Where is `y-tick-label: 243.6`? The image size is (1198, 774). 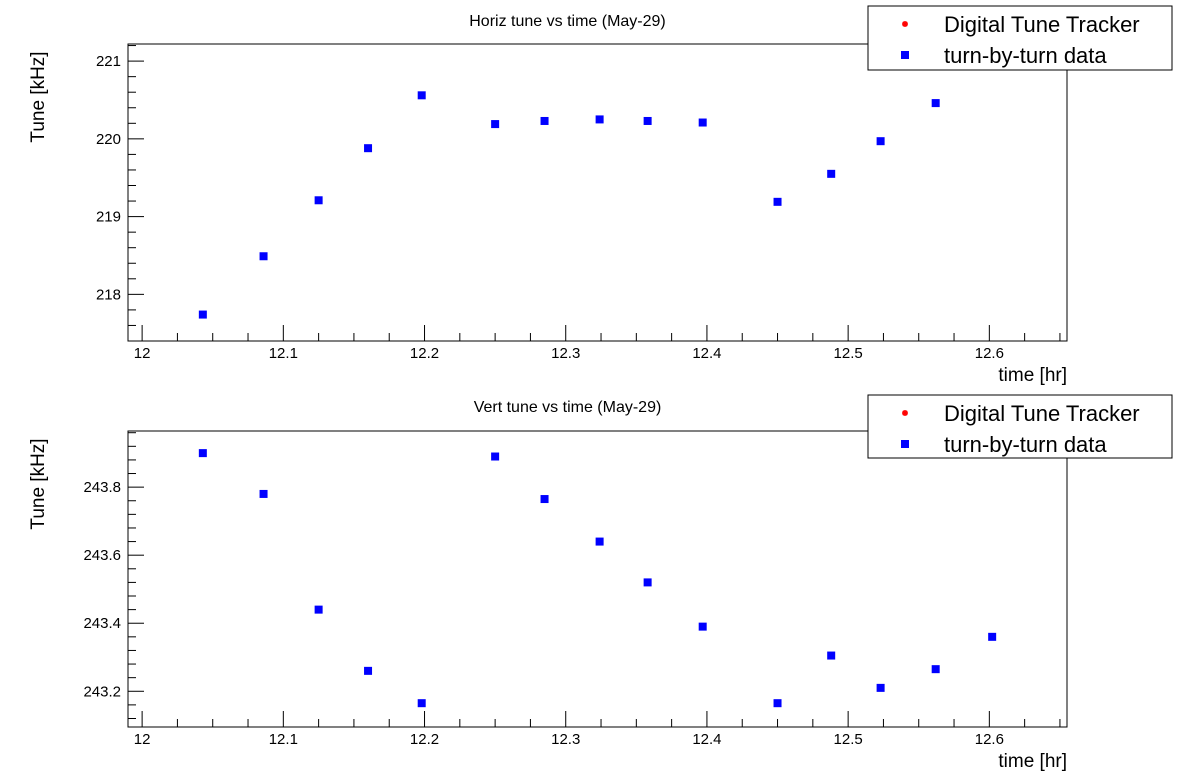 y-tick-label: 243.6 is located at coordinates (102, 555).